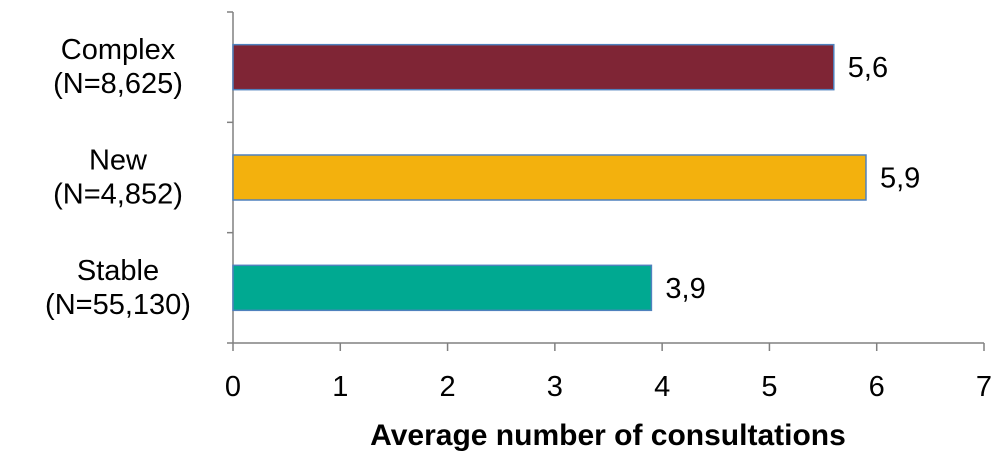  I want to click on data-label: 5,9, so click(900, 179).